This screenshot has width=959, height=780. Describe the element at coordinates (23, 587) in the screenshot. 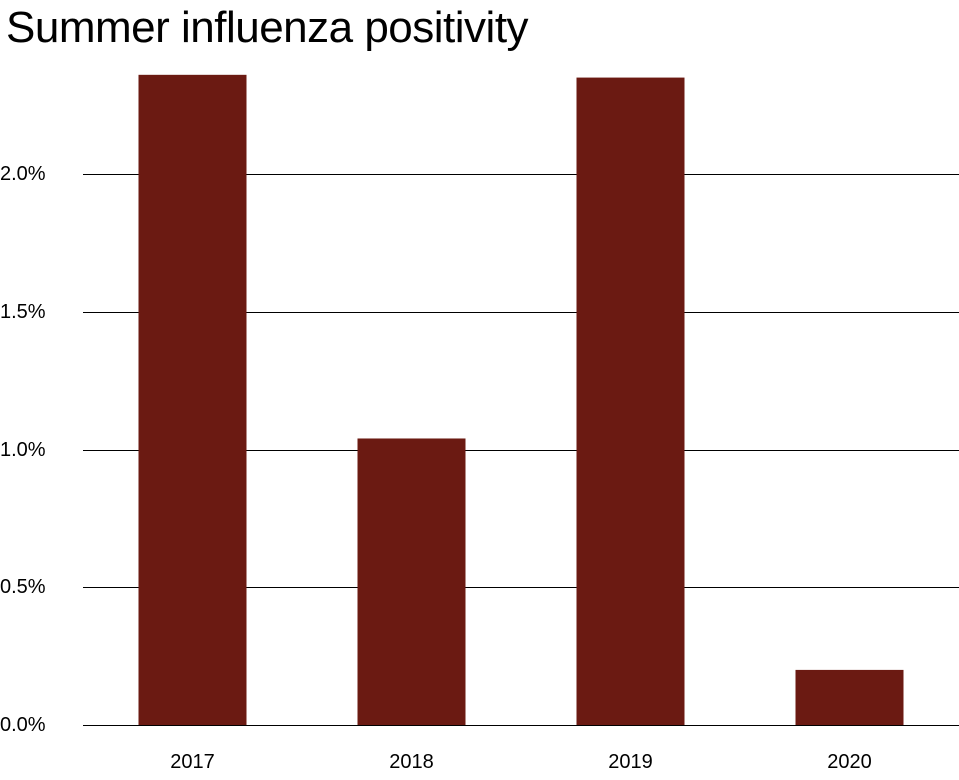

I see `y-tick-label: 0.5%` at that location.